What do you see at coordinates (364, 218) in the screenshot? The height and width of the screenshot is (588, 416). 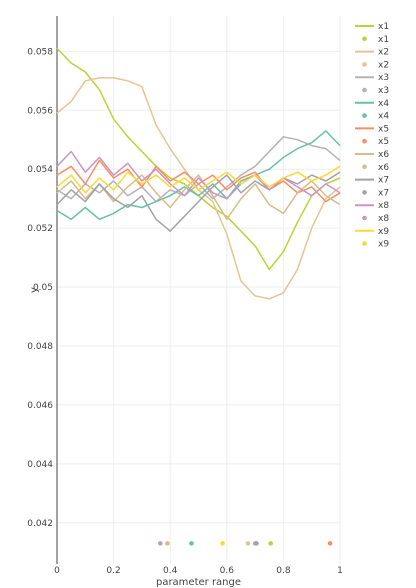 I see `legend-marker-swatch-x8` at bounding box center [364, 218].